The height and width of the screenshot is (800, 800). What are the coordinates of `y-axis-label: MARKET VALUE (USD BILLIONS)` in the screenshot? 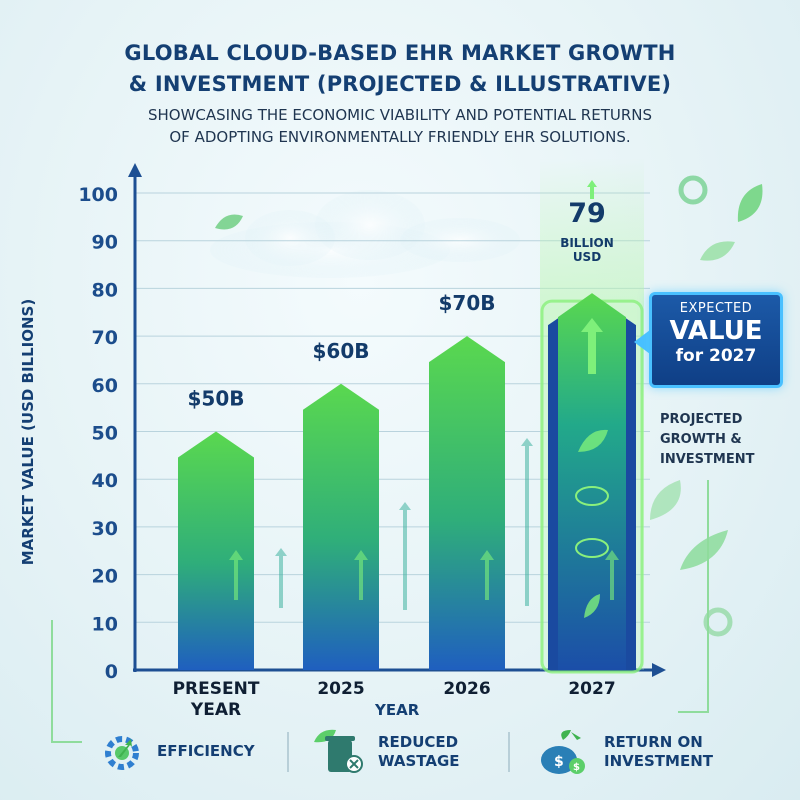 It's located at (28, 432).